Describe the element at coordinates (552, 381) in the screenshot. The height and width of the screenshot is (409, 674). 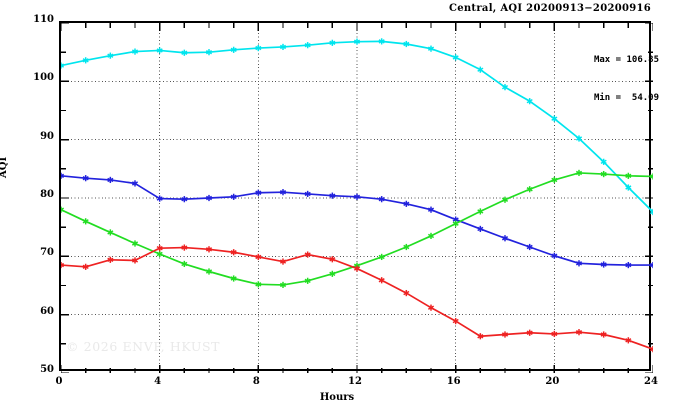
I see `x-tick-label: 20` at that location.